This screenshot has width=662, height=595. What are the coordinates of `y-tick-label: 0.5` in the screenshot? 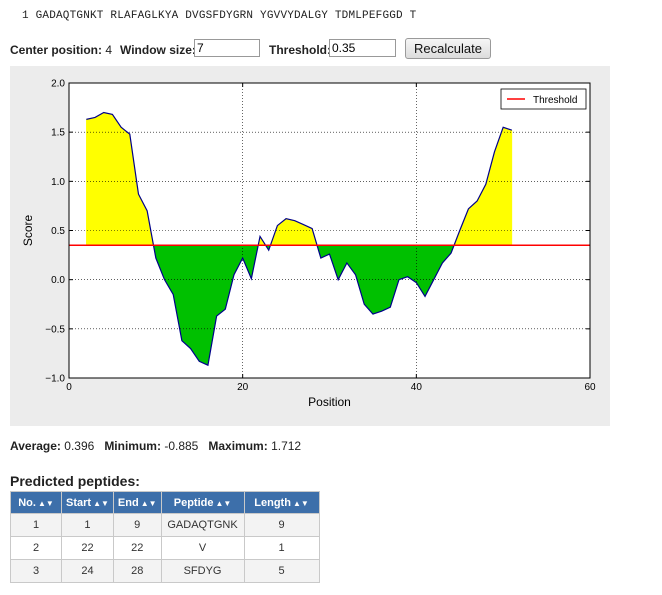 It's located at (58, 231).